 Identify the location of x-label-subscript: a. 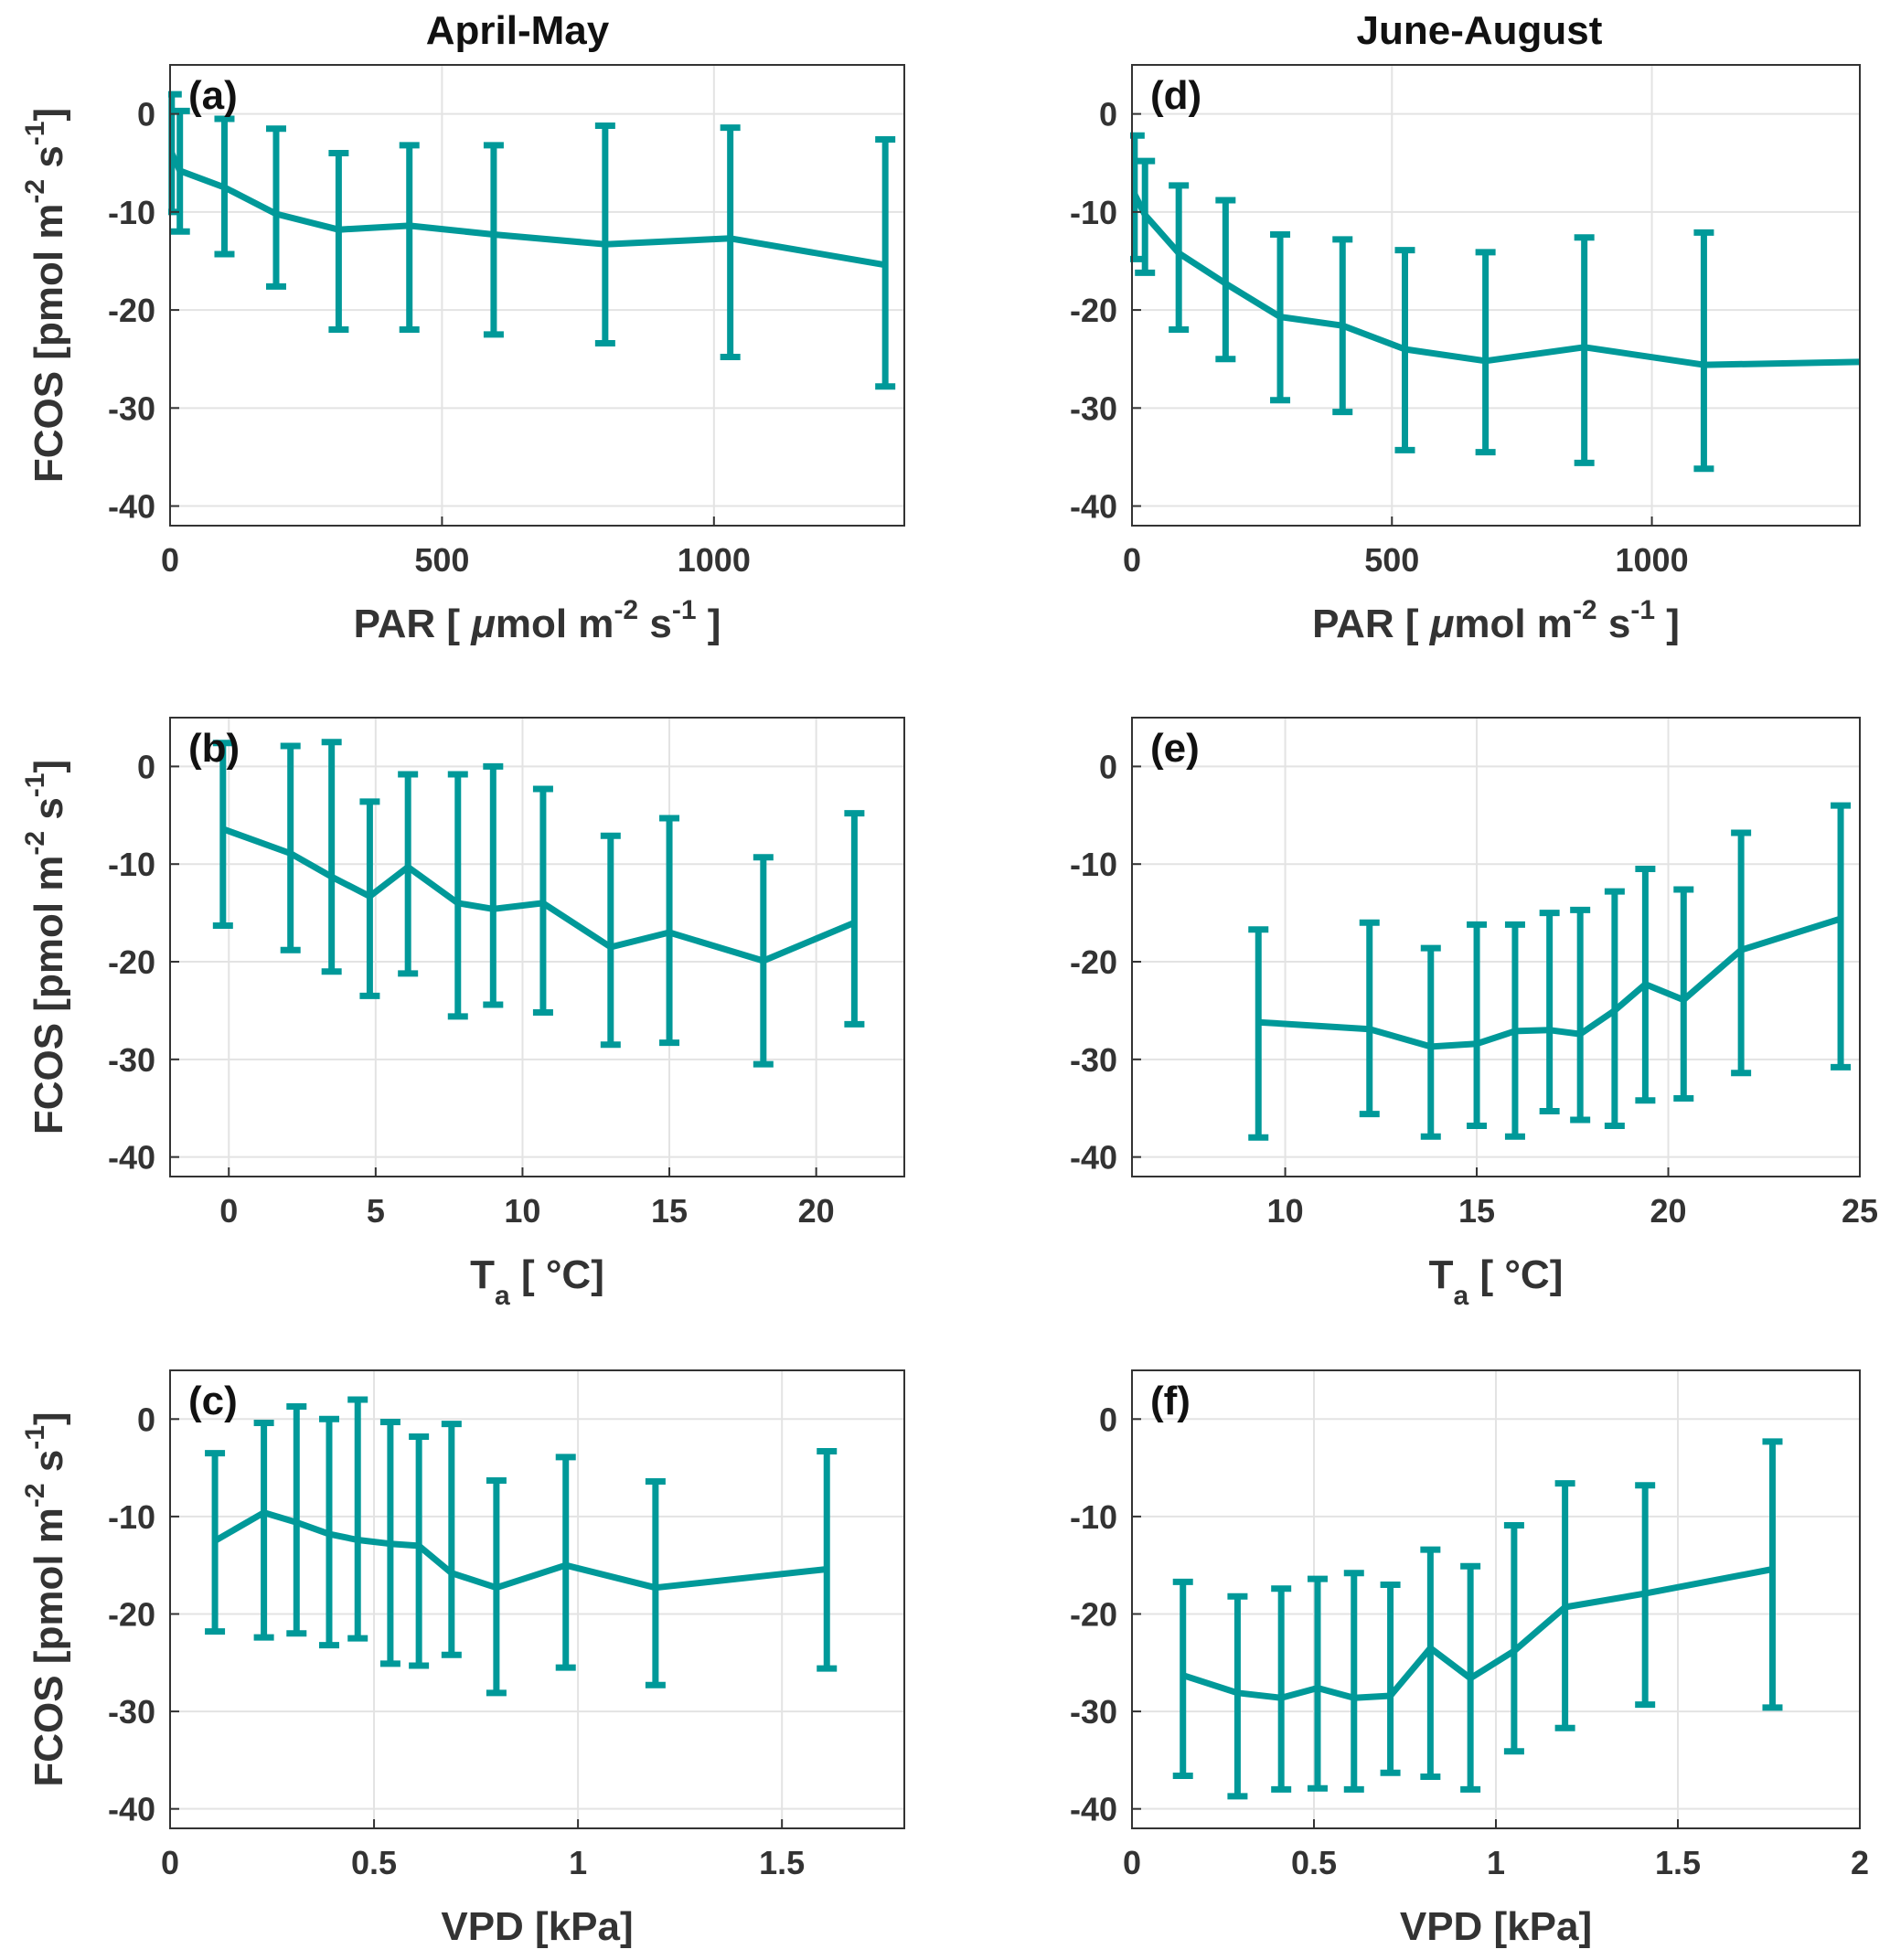
(1461, 1296).